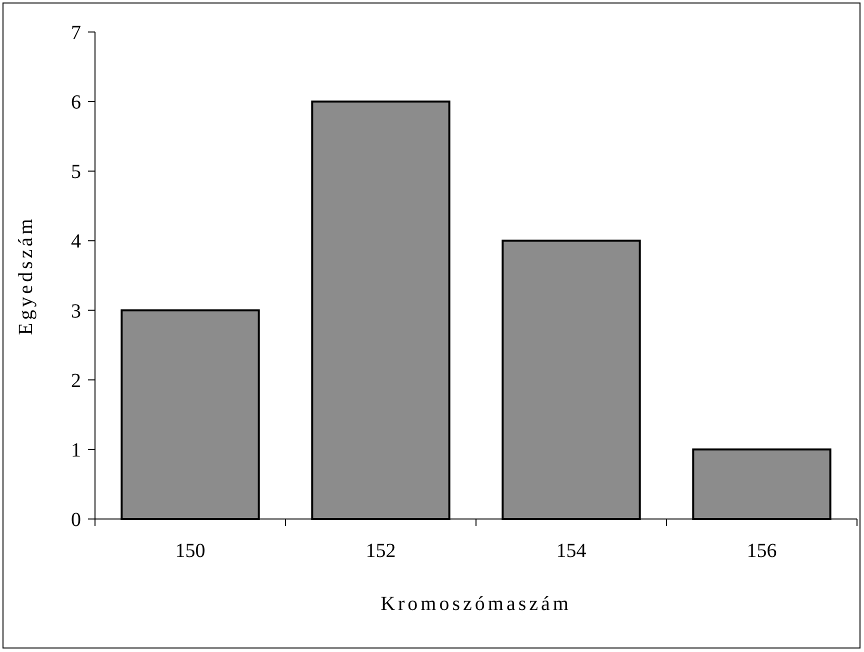  I want to click on x-tick-label: 152, so click(381, 551).